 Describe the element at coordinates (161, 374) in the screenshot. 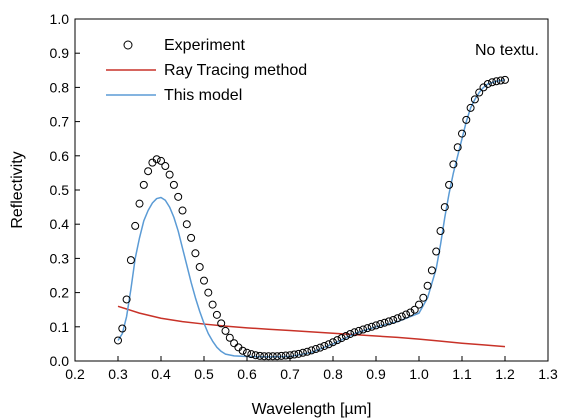

I see `x-tick-label: 0.4` at that location.